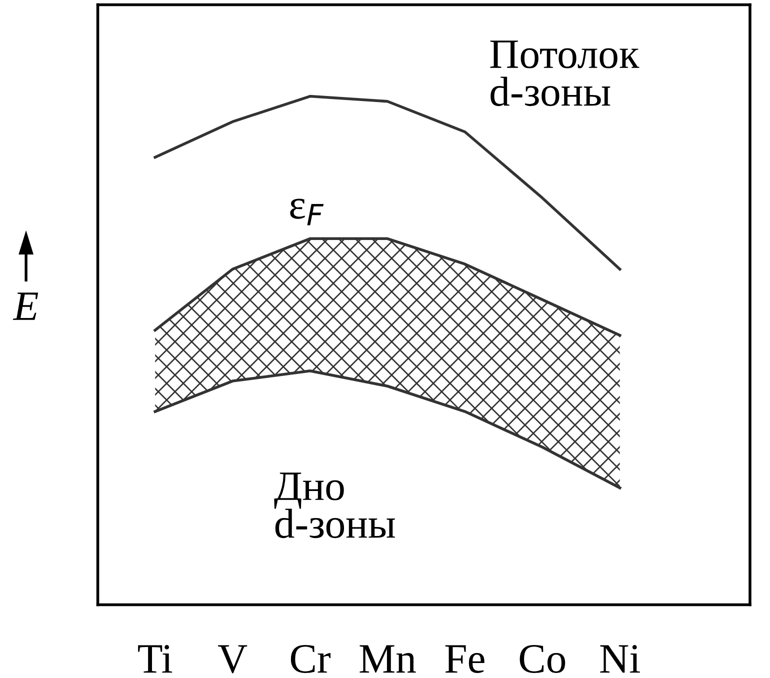 Image resolution: width=770 pixels, height=678 pixels. What do you see at coordinates (334, 505) in the screenshot?
I see `annotation: Дно d-зоны` at bounding box center [334, 505].